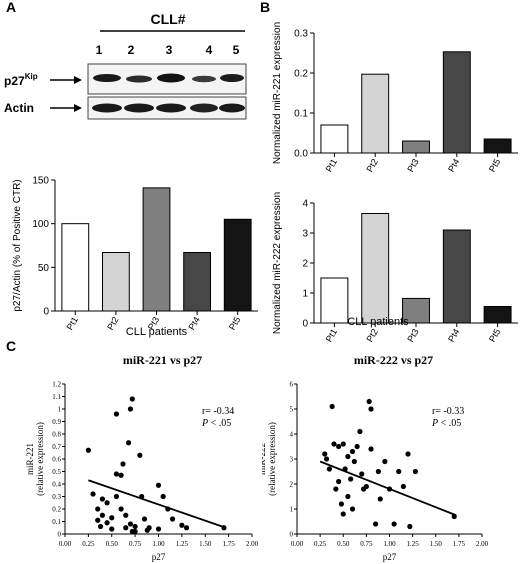 The image size is (520, 564). I want to click on actin-arrow-head, so click(78, 108).